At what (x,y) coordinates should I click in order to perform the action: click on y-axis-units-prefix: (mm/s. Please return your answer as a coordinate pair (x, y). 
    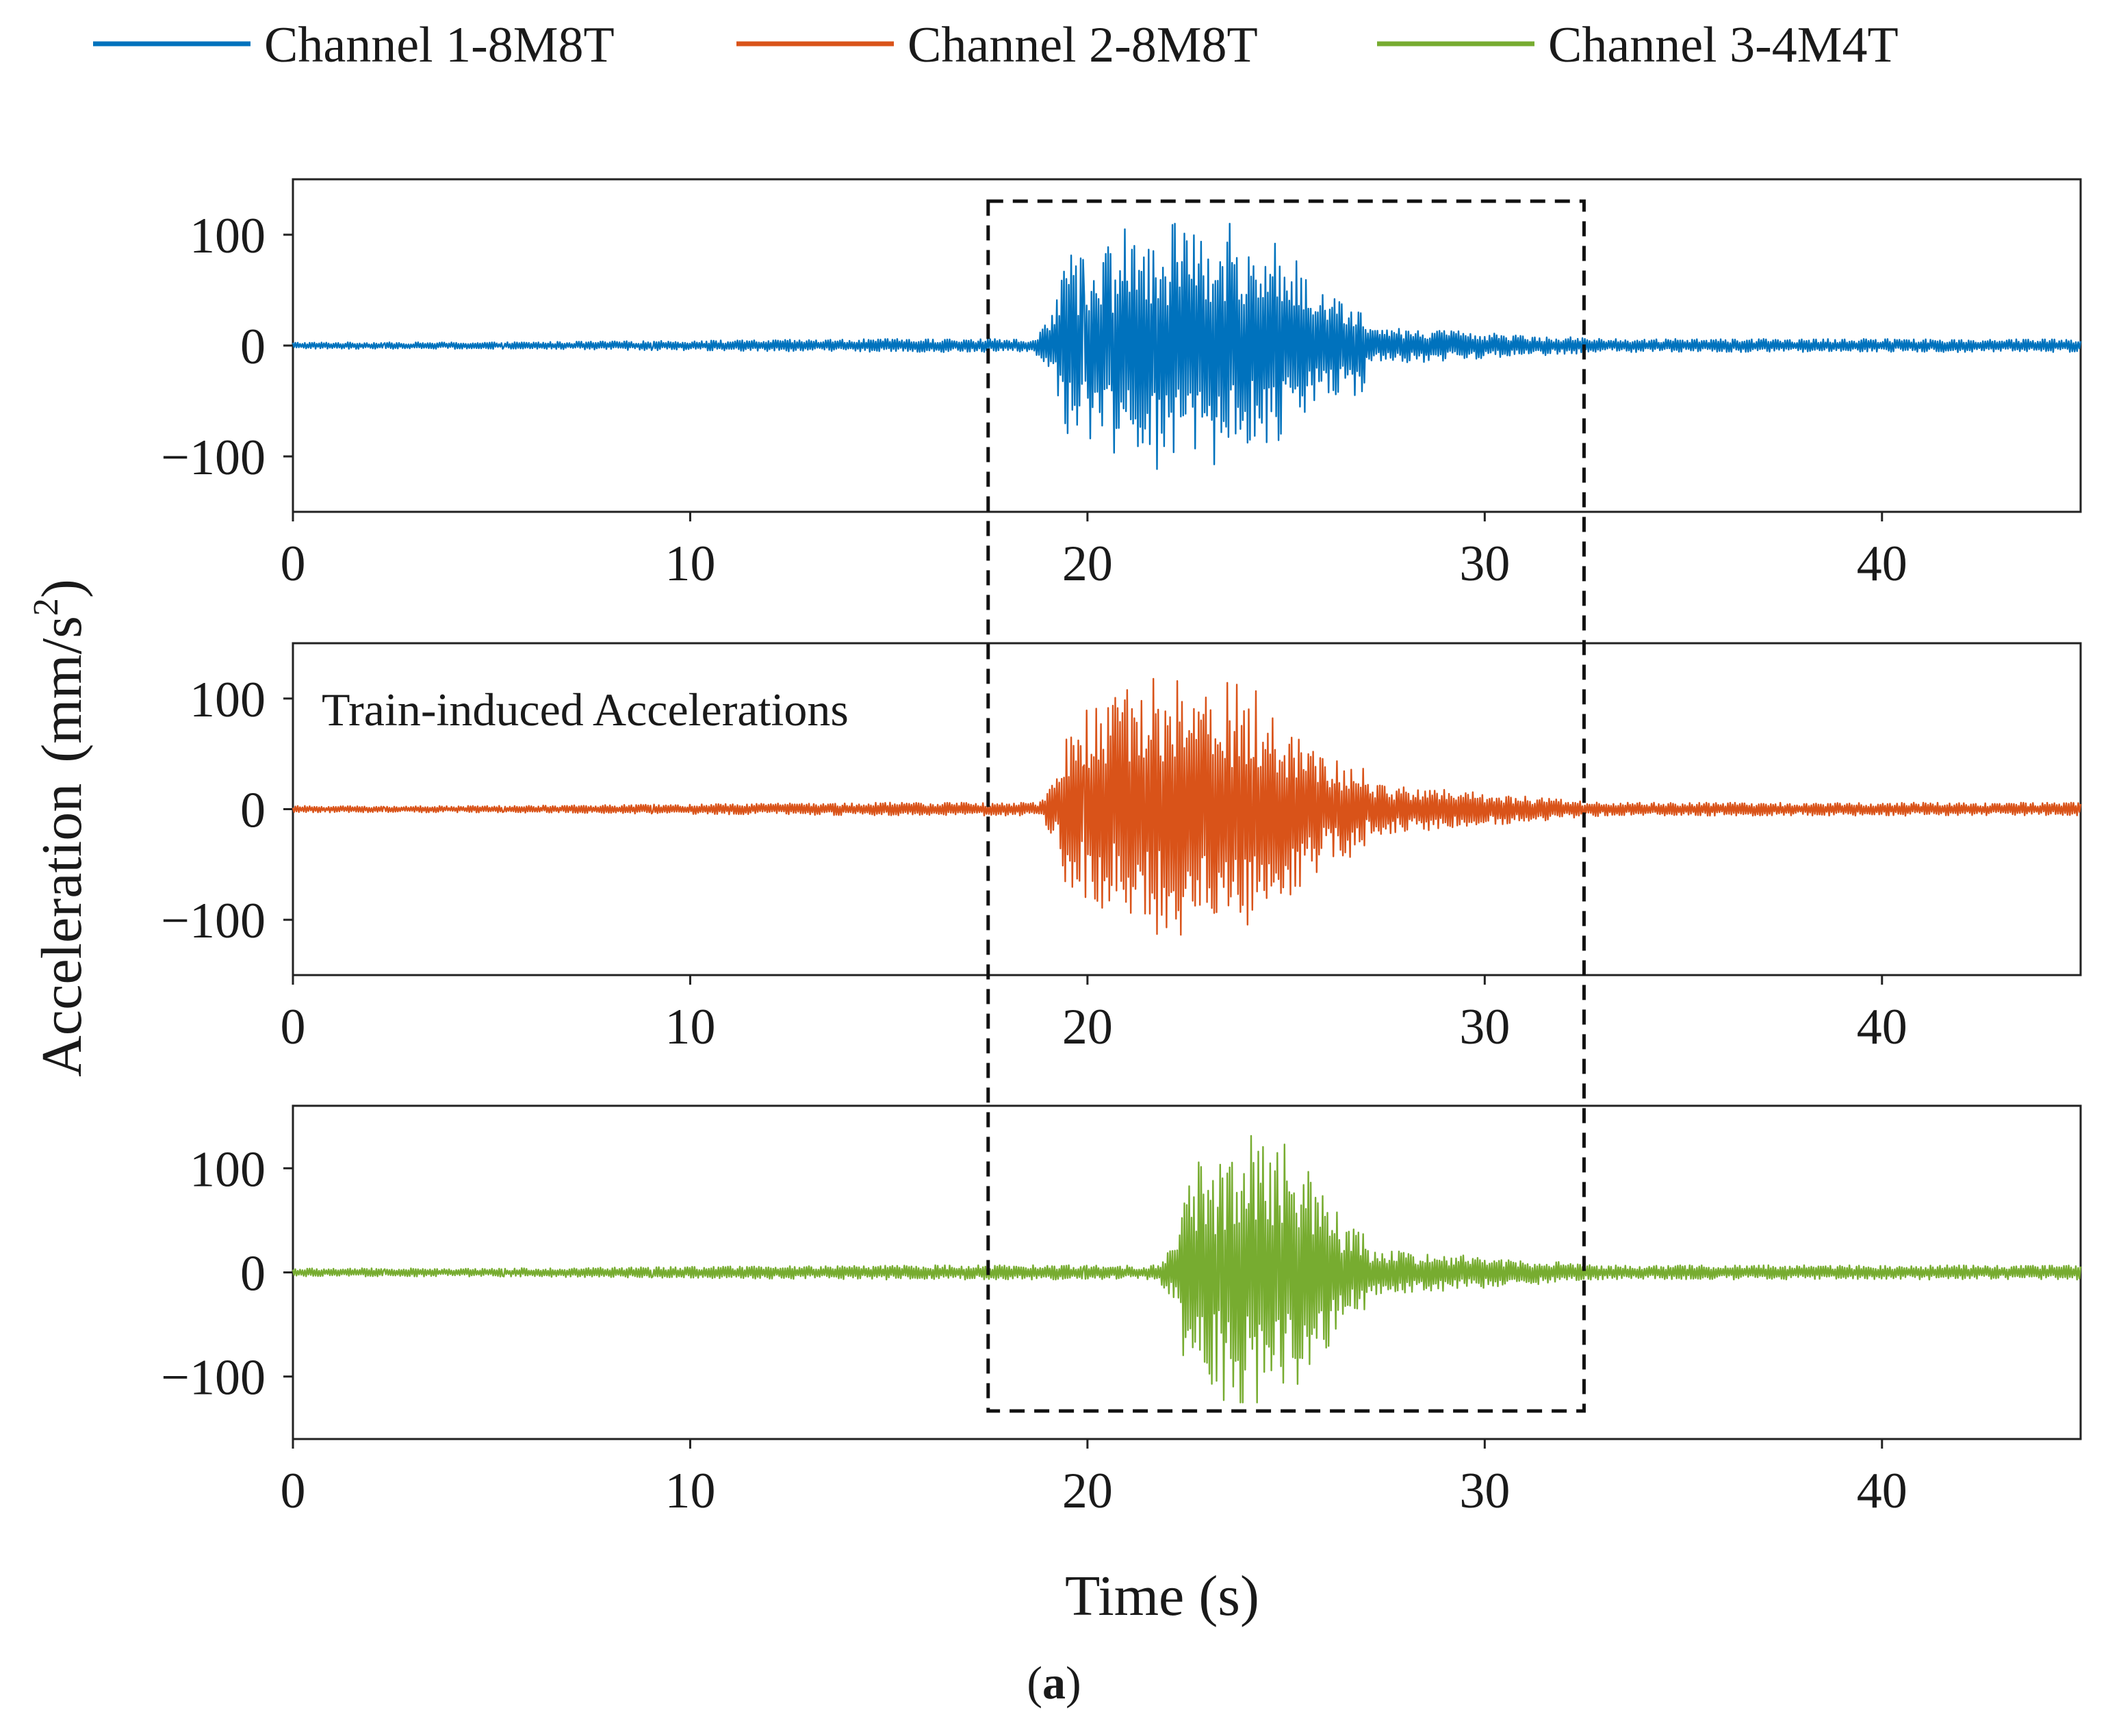
    Looking at the image, I should click on (62, 689).